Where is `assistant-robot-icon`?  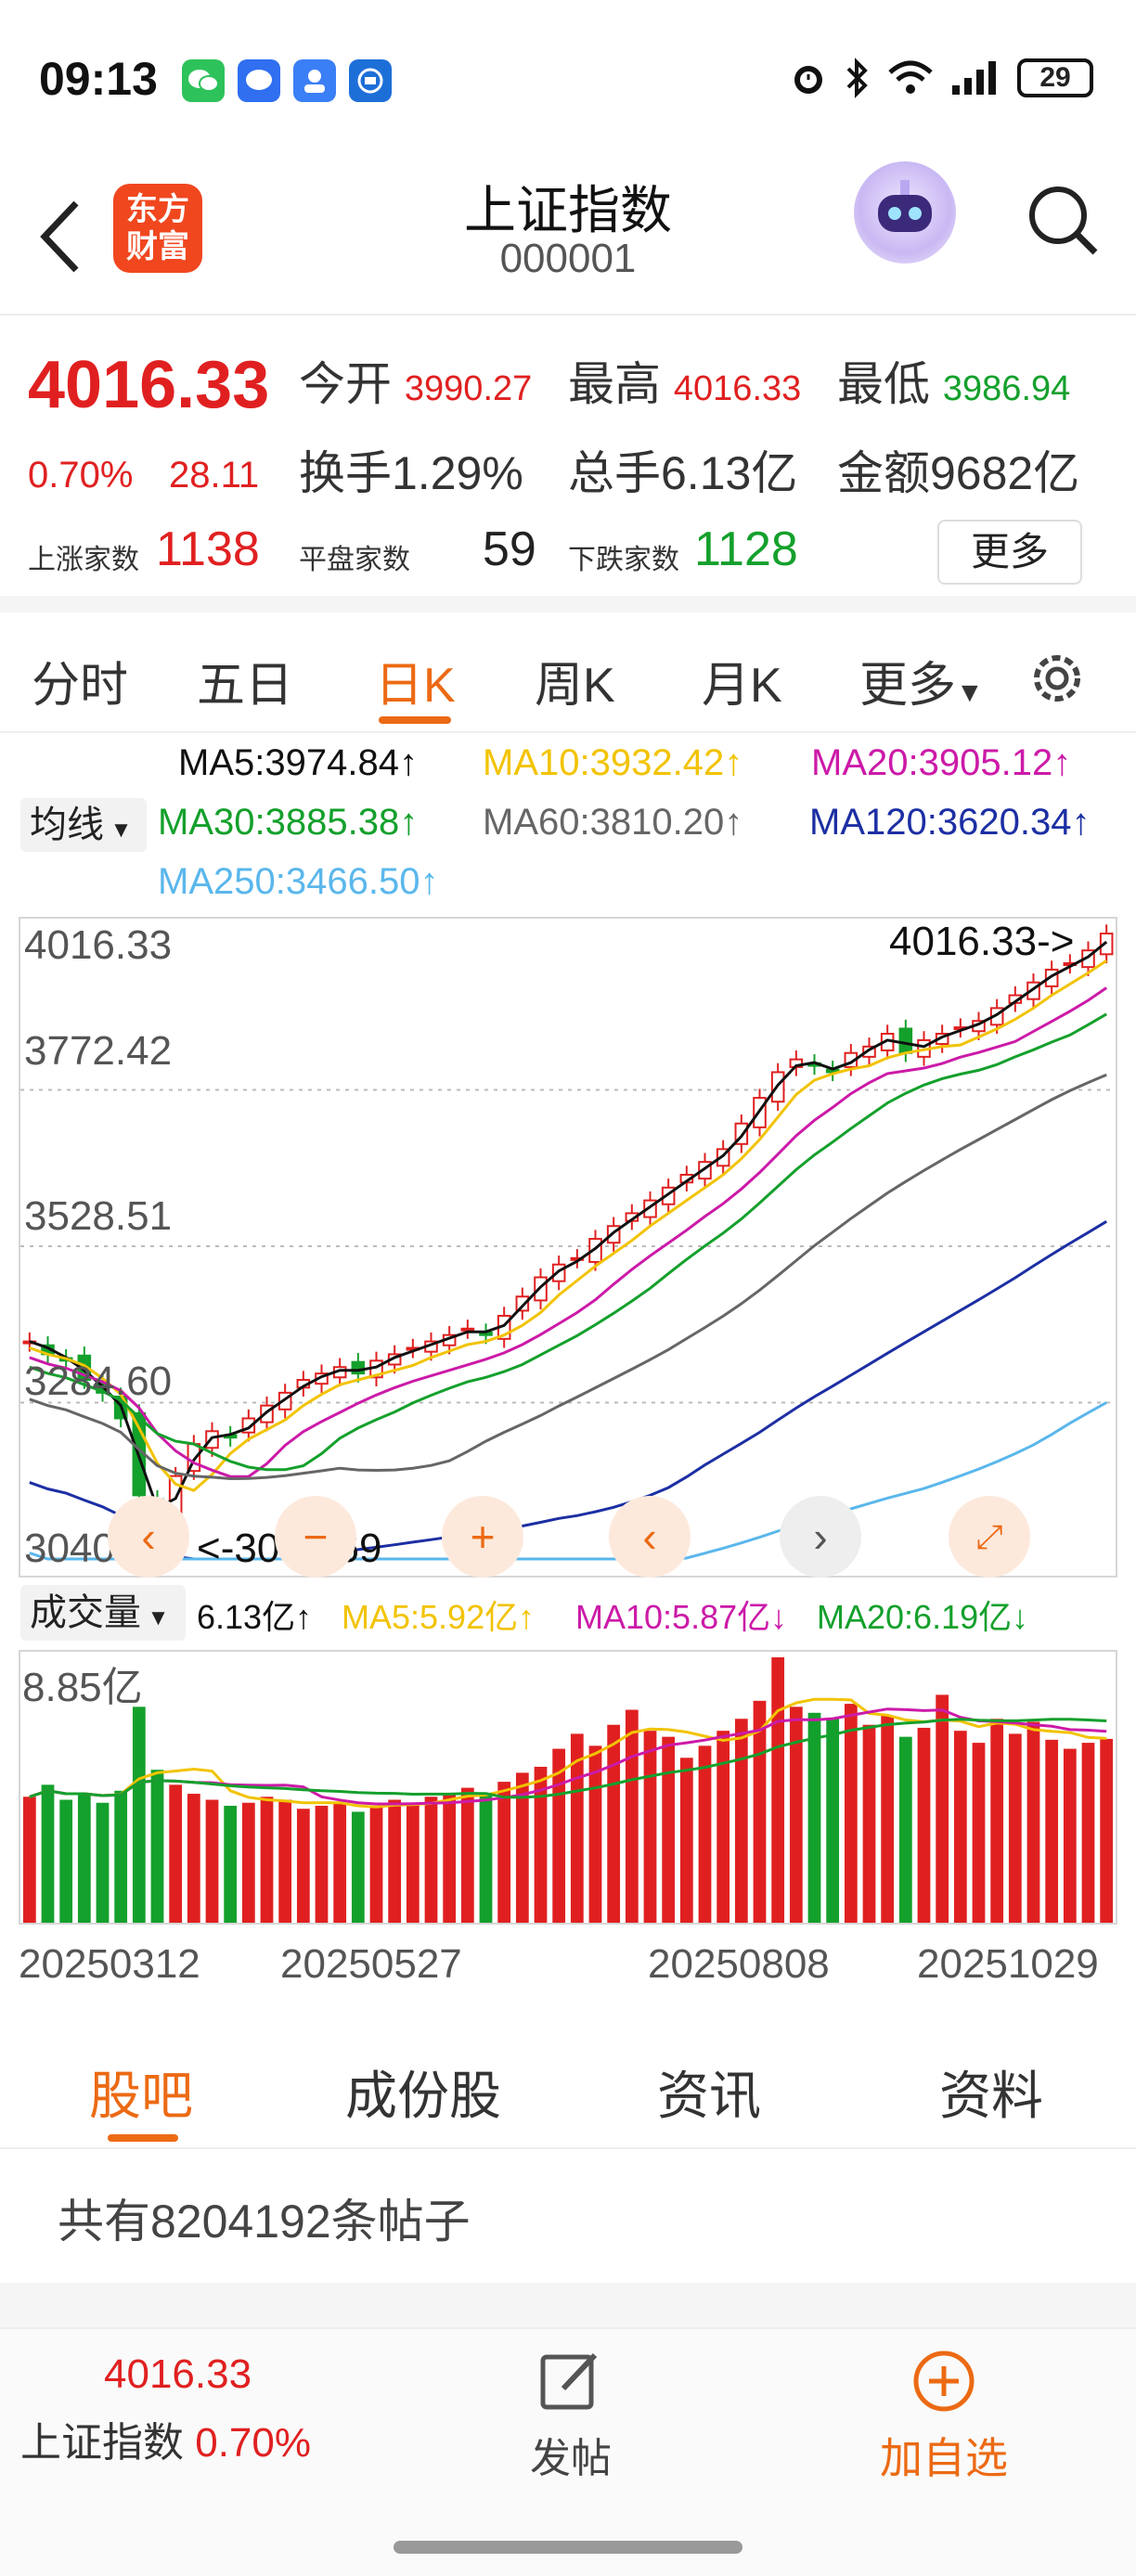 assistant-robot-icon is located at coordinates (905, 212).